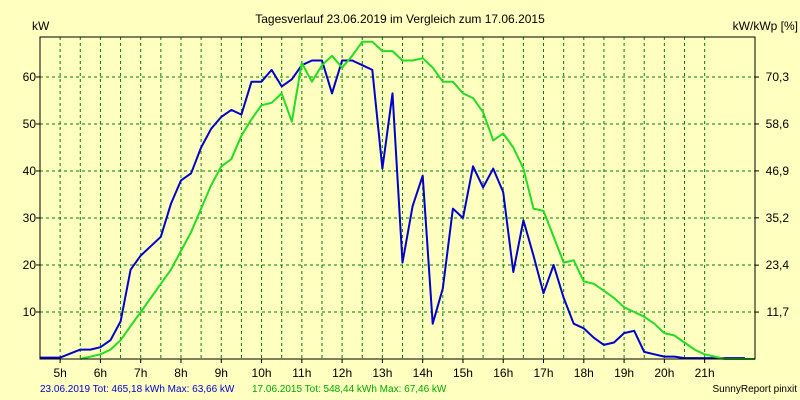  What do you see at coordinates (180, 373) in the screenshot?
I see `x-tick-label: 8h` at bounding box center [180, 373].